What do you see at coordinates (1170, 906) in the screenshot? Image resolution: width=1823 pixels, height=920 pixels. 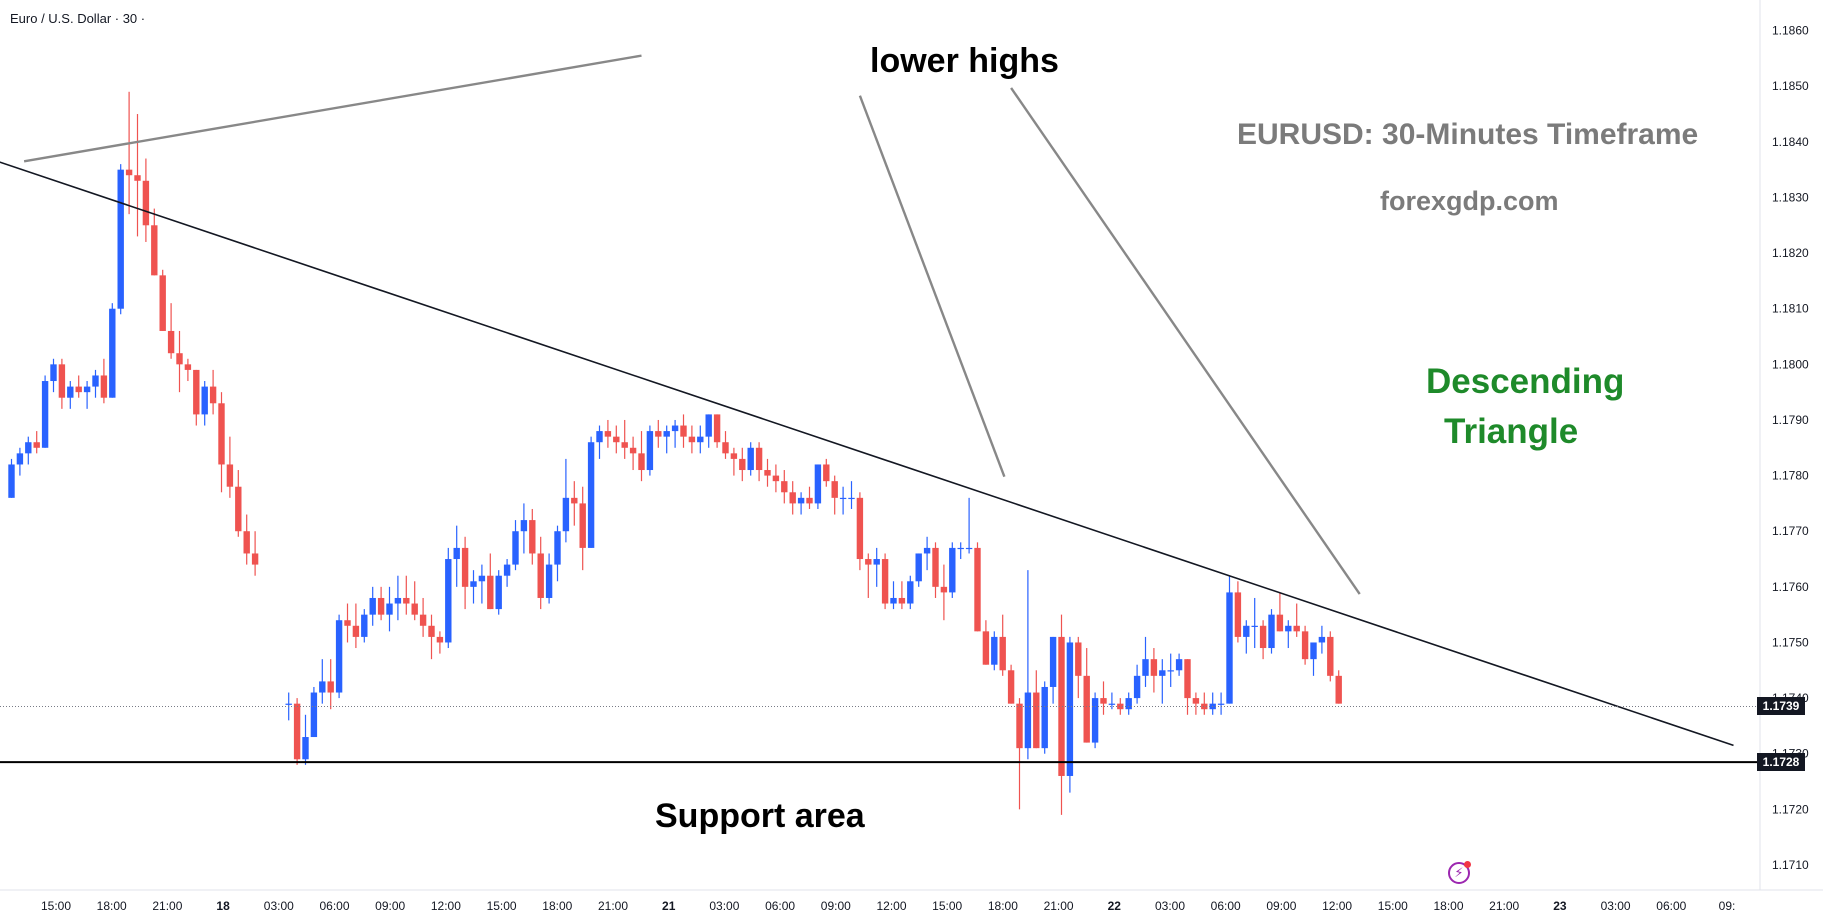 I see `time-tick-label: 03:00` at bounding box center [1170, 906].